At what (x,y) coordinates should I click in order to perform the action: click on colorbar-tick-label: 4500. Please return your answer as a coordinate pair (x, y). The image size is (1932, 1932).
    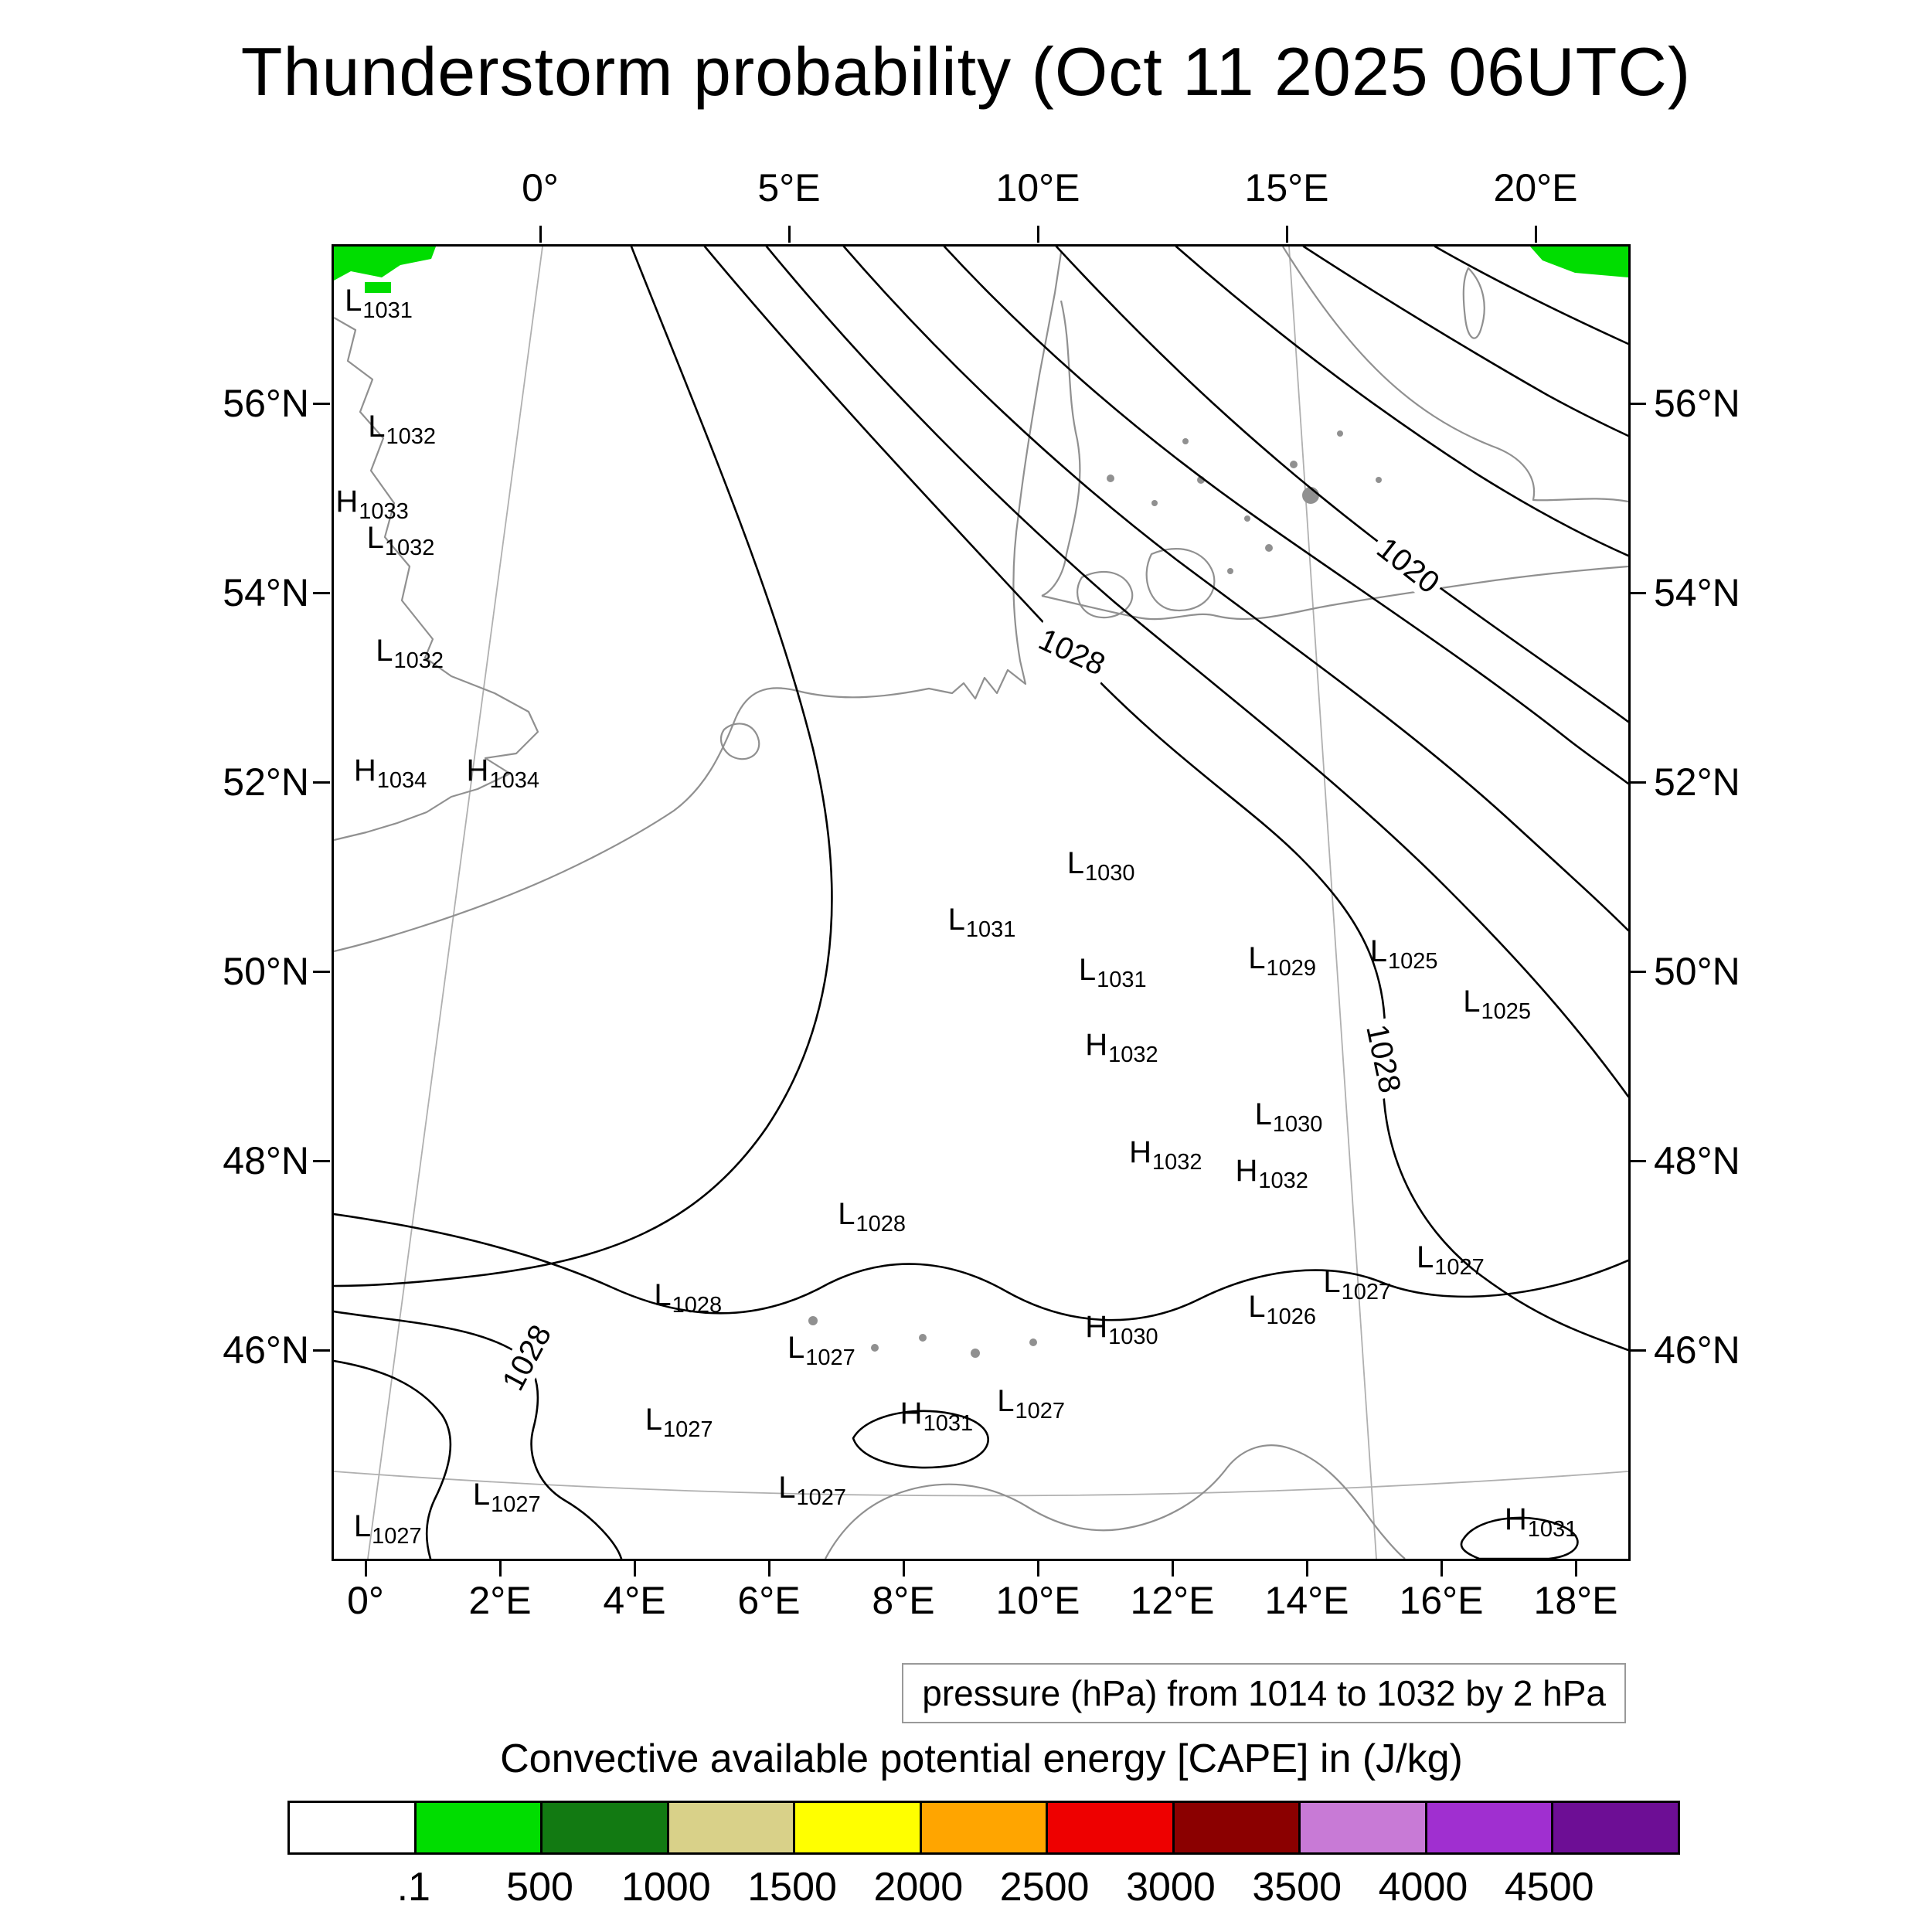
    Looking at the image, I should click on (1549, 1887).